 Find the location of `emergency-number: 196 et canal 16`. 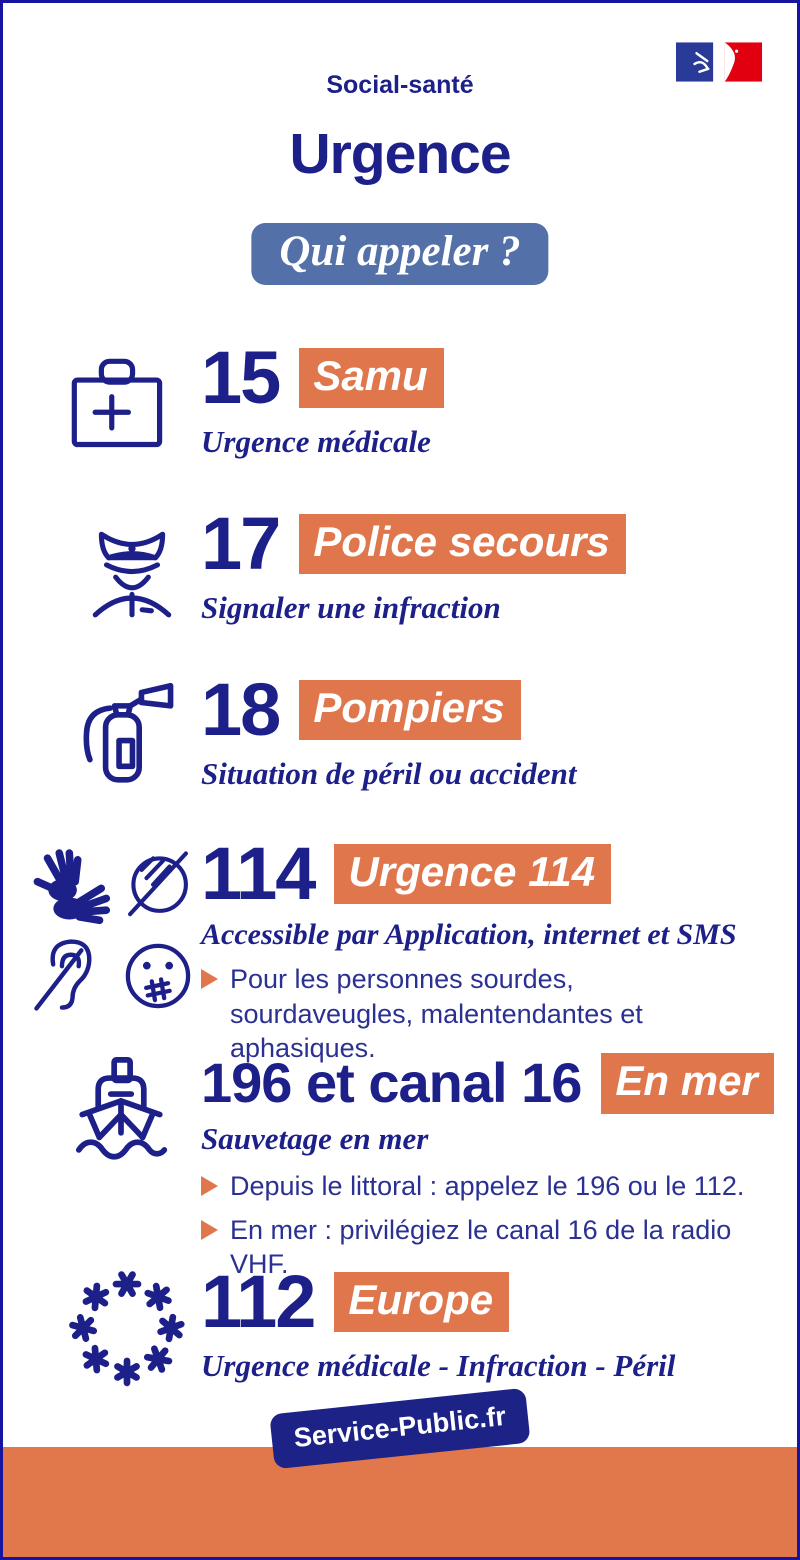

emergency-number: 196 et canal 16 is located at coordinates (391, 1082).